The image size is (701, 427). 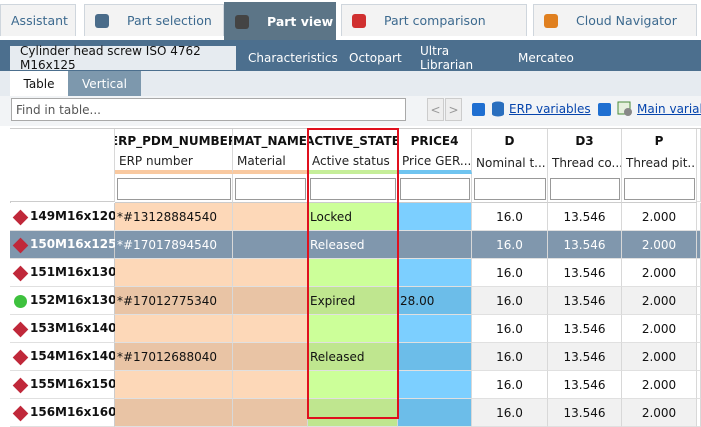 What do you see at coordinates (353, 140) in the screenshot?
I see `column-name: ACTIVE_STATE` at bounding box center [353, 140].